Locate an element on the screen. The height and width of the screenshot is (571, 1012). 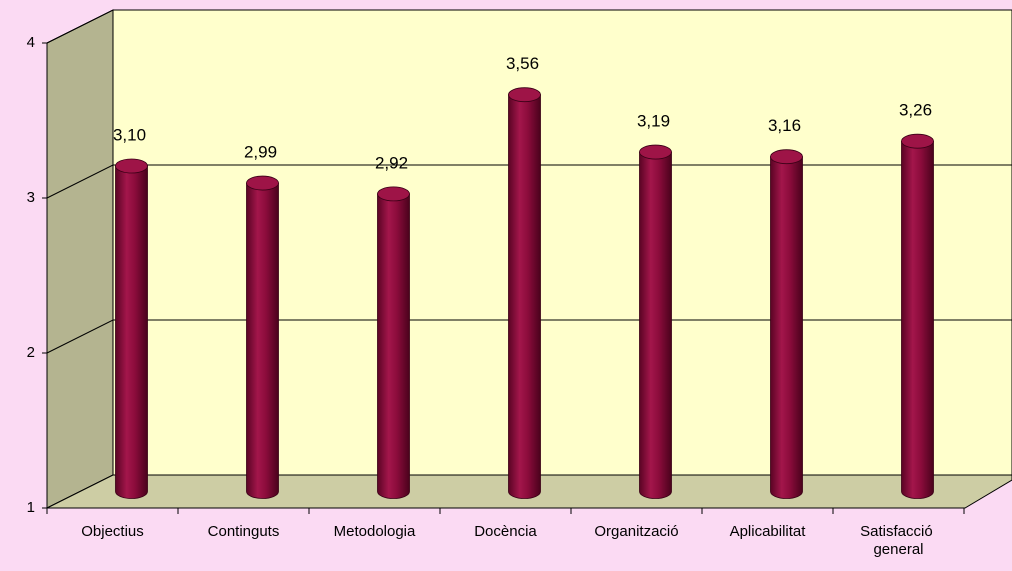
x-tick-label: Aplicabilitat is located at coordinates (768, 531).